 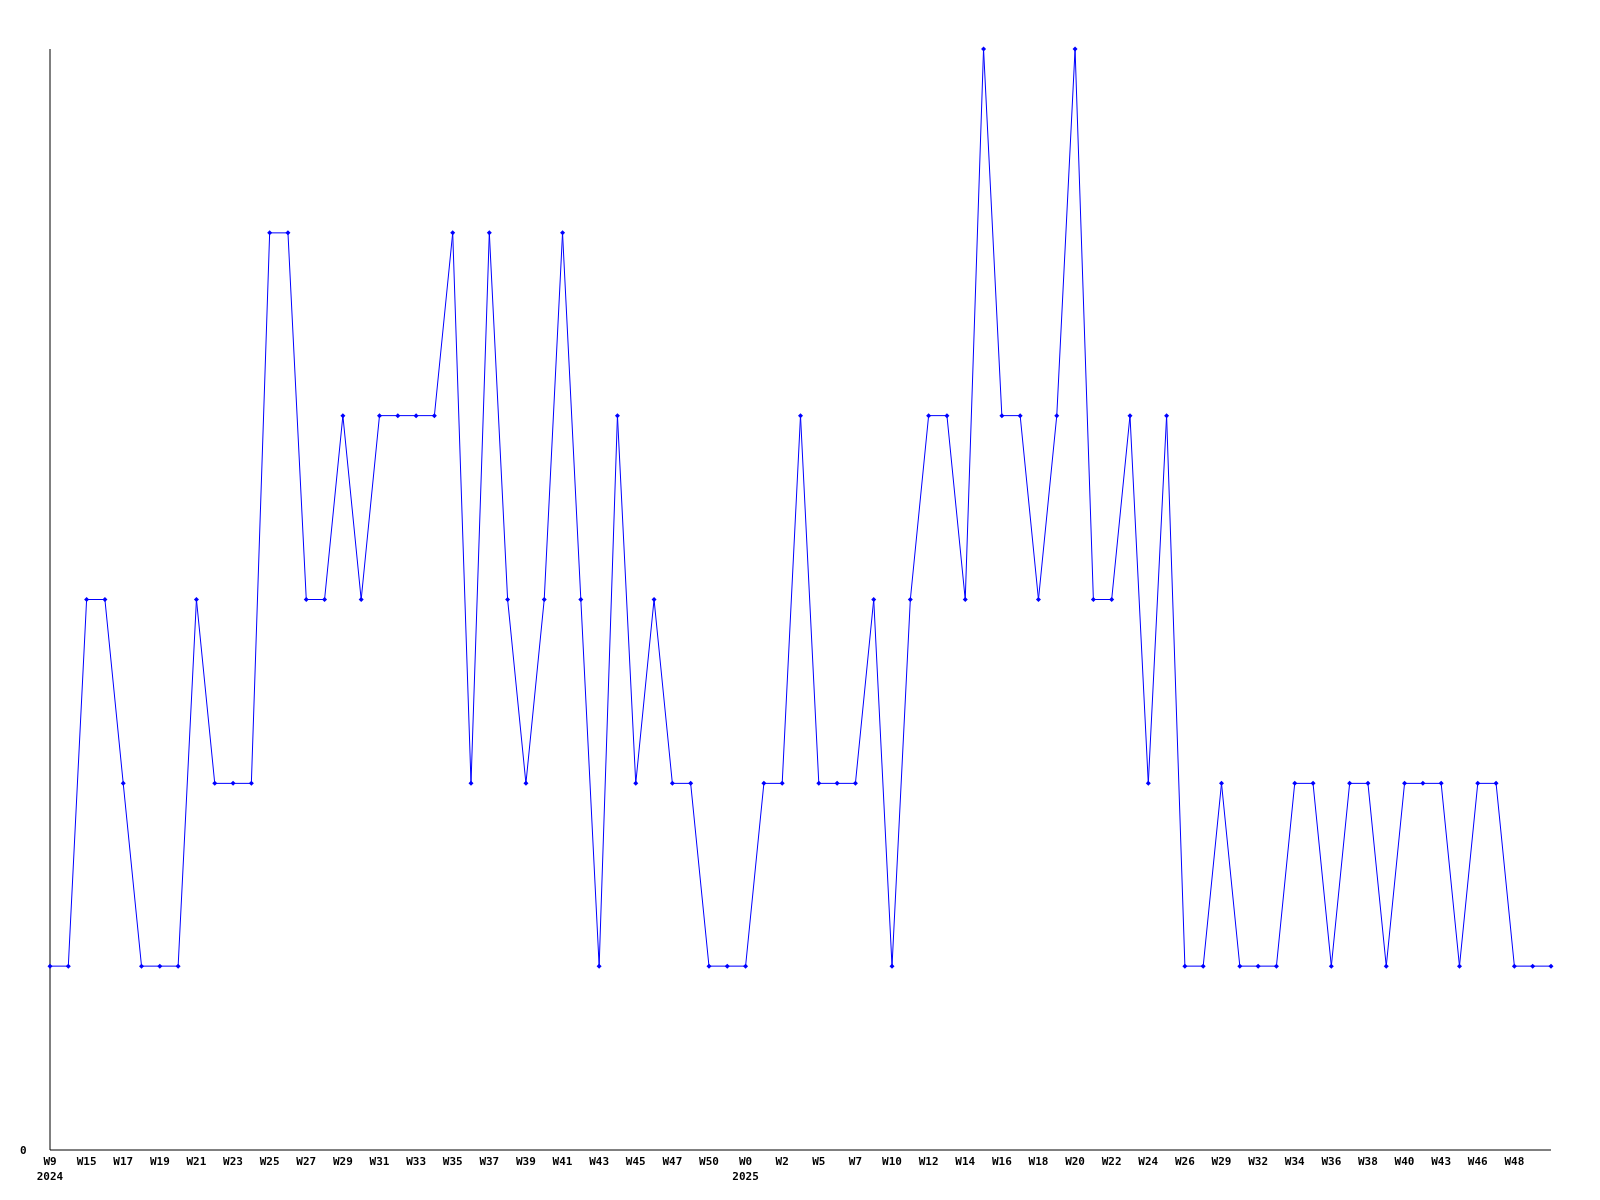 What do you see at coordinates (1331, 1161) in the screenshot?
I see `x-tick-label: W36` at bounding box center [1331, 1161].